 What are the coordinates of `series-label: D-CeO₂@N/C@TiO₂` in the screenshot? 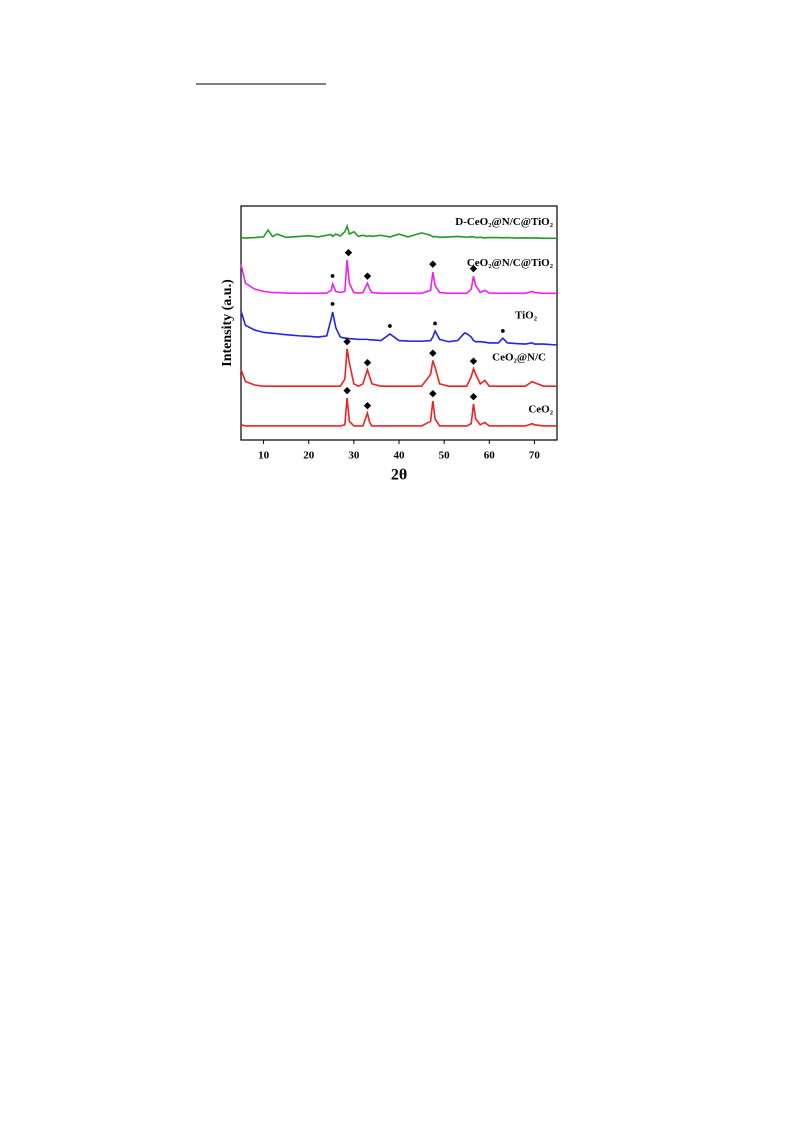 It's located at (504, 222).